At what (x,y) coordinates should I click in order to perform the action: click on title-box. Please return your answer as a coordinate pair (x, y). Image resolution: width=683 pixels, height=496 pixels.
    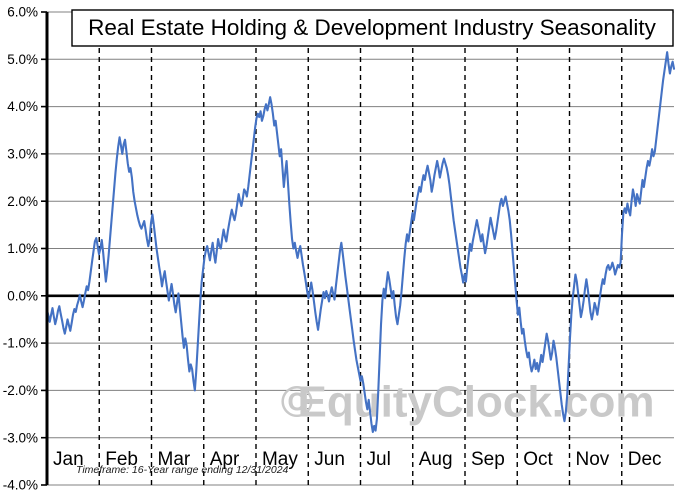
    Looking at the image, I should click on (372, 28).